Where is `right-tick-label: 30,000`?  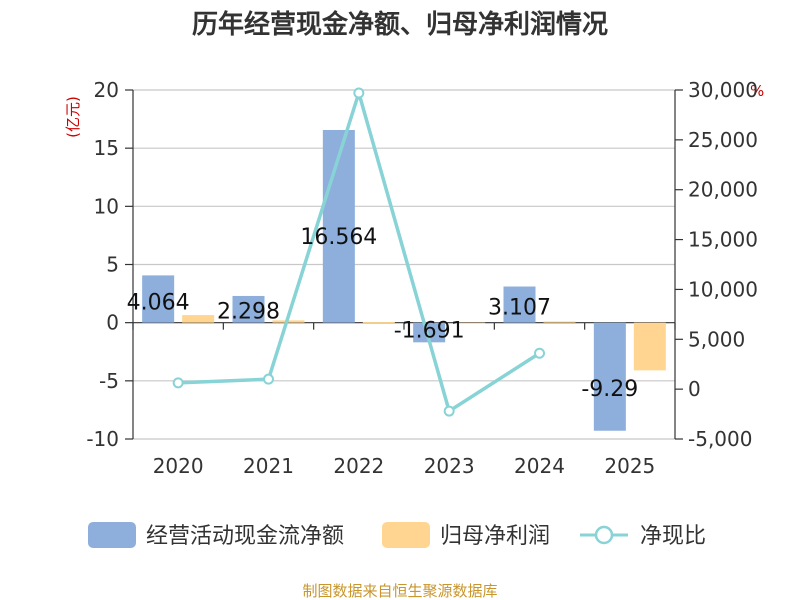
right-tick-label: 30,000 is located at coordinates (723, 90).